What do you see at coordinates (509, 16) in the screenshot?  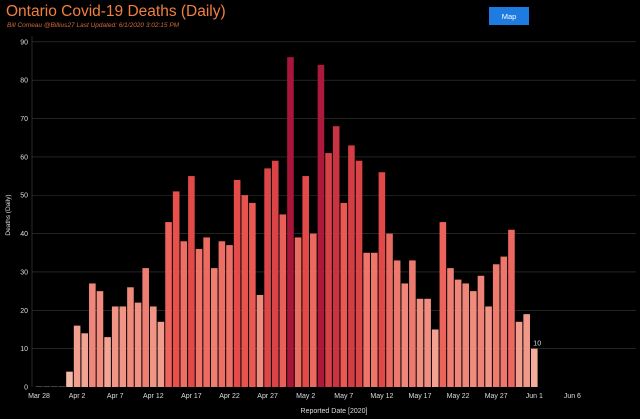 I see `map-button: Map` at bounding box center [509, 16].